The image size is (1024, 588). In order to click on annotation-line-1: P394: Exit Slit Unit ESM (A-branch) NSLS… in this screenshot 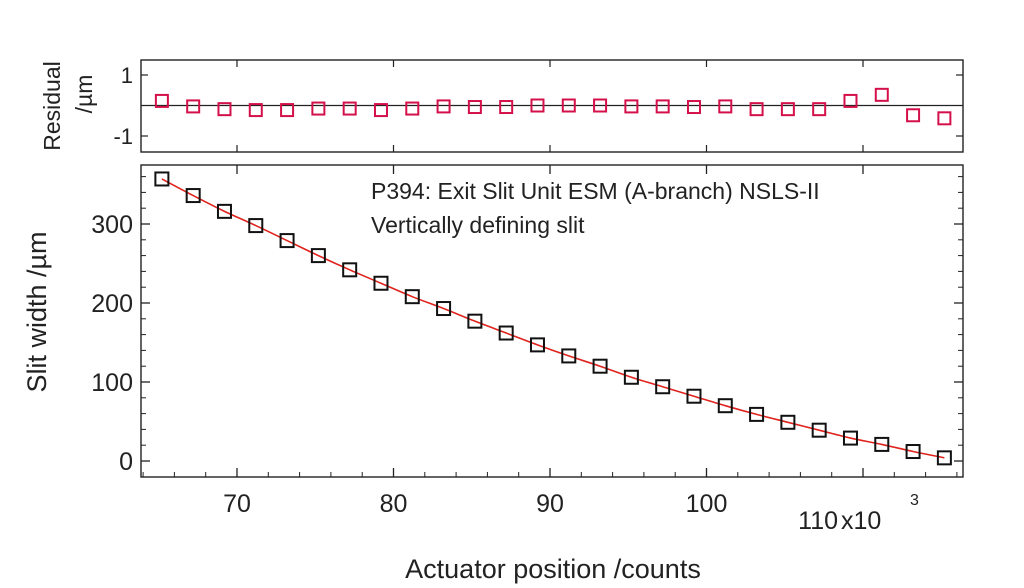, I will do `click(595, 191)`.